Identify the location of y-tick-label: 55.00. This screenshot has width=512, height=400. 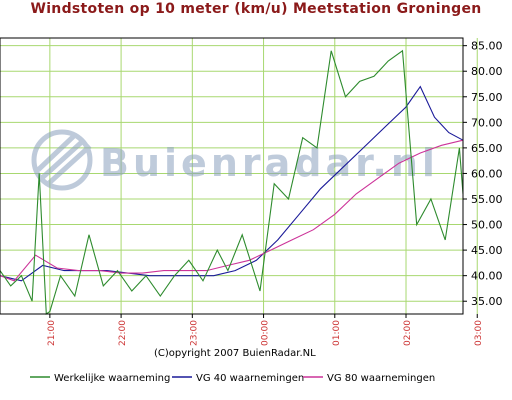
(487, 199).